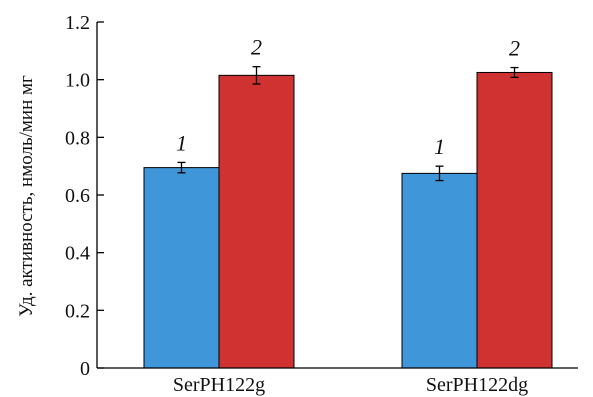 The height and width of the screenshot is (397, 593). I want to click on y-tick-label: 1.0, so click(77, 81).